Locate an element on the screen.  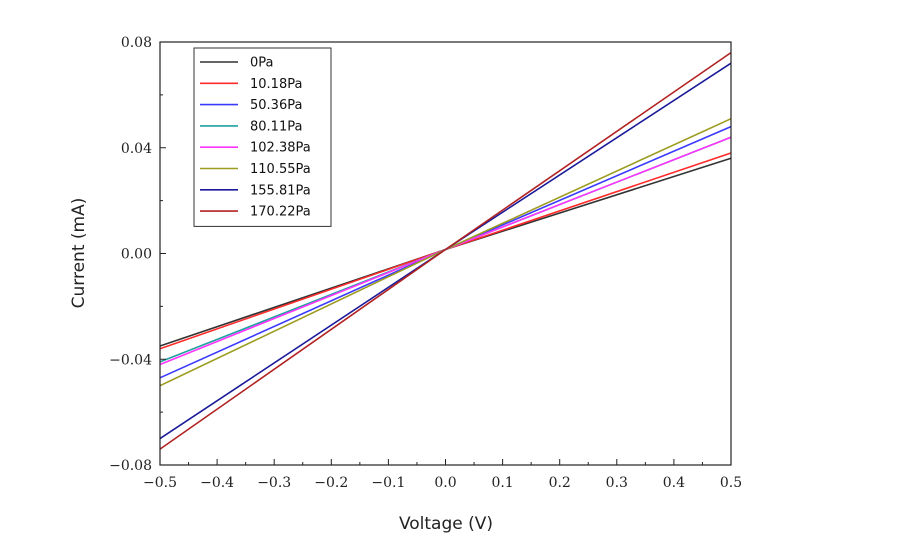
legend-label-0: 0Pa is located at coordinates (262, 63).